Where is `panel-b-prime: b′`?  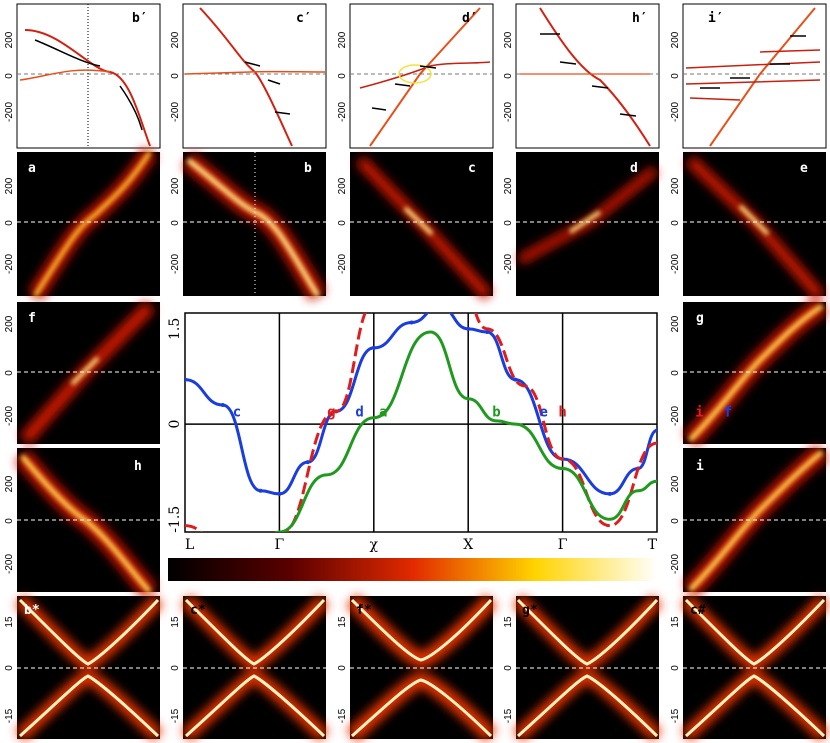 panel-b-prime: b′ is located at coordinates (88, 76).